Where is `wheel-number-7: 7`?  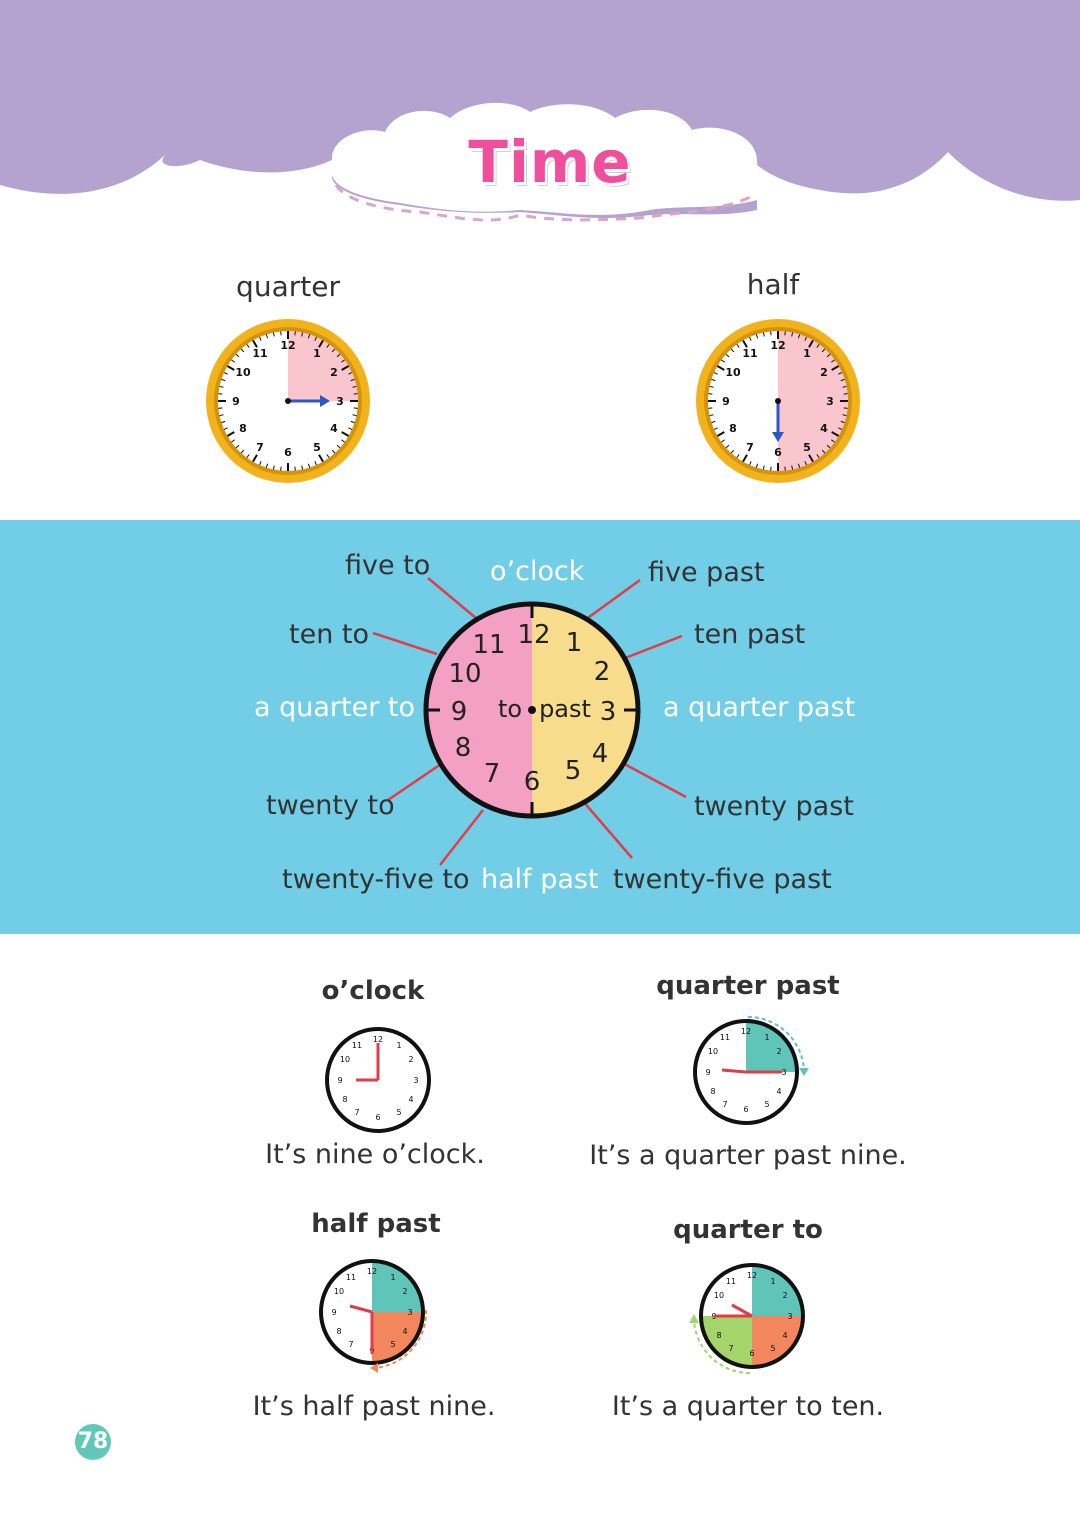 wheel-number-7: 7 is located at coordinates (492, 774).